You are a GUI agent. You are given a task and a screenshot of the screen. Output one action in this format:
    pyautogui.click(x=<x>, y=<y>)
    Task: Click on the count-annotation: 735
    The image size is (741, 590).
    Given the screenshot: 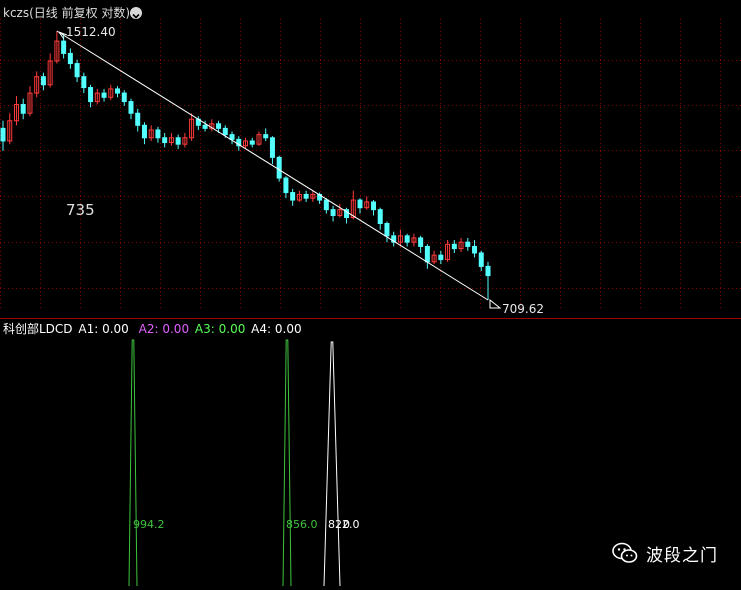 What is the action you would take?
    pyautogui.click(x=80, y=210)
    